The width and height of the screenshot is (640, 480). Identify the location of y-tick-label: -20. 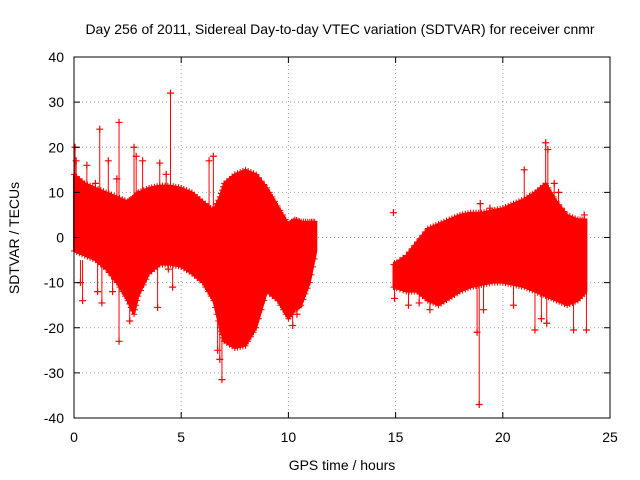
(54, 328).